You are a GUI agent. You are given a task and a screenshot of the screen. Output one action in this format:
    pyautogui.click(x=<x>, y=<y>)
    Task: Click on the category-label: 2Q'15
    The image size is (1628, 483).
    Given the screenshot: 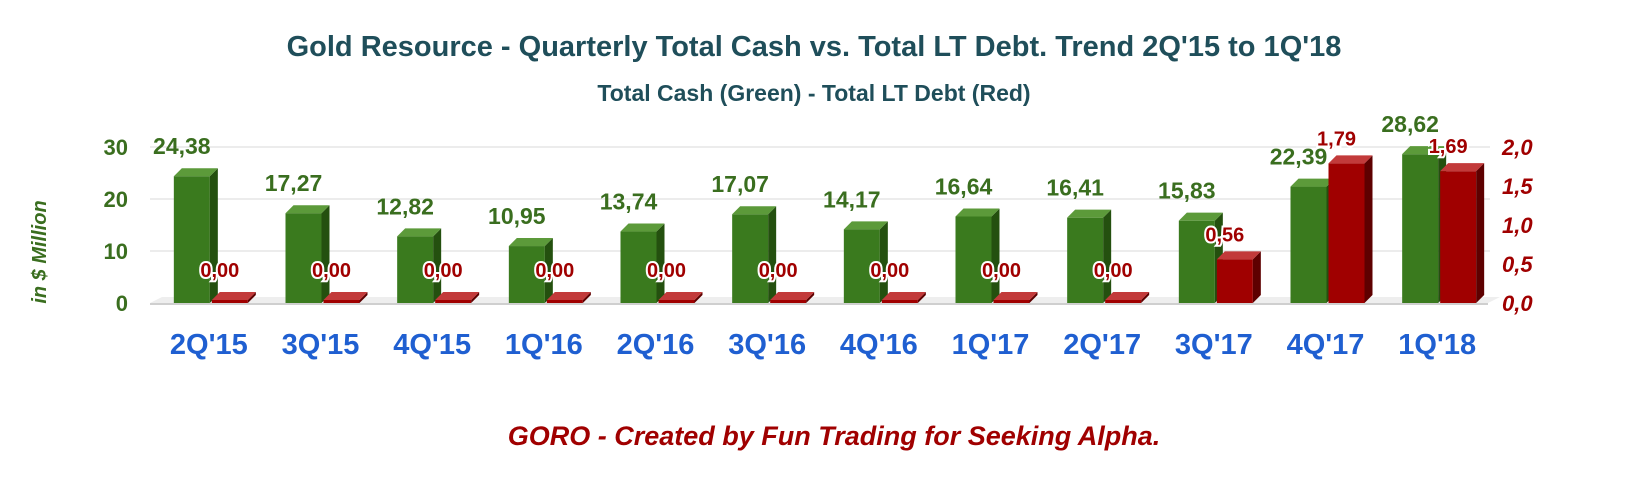 What is the action you would take?
    pyautogui.click(x=209, y=345)
    